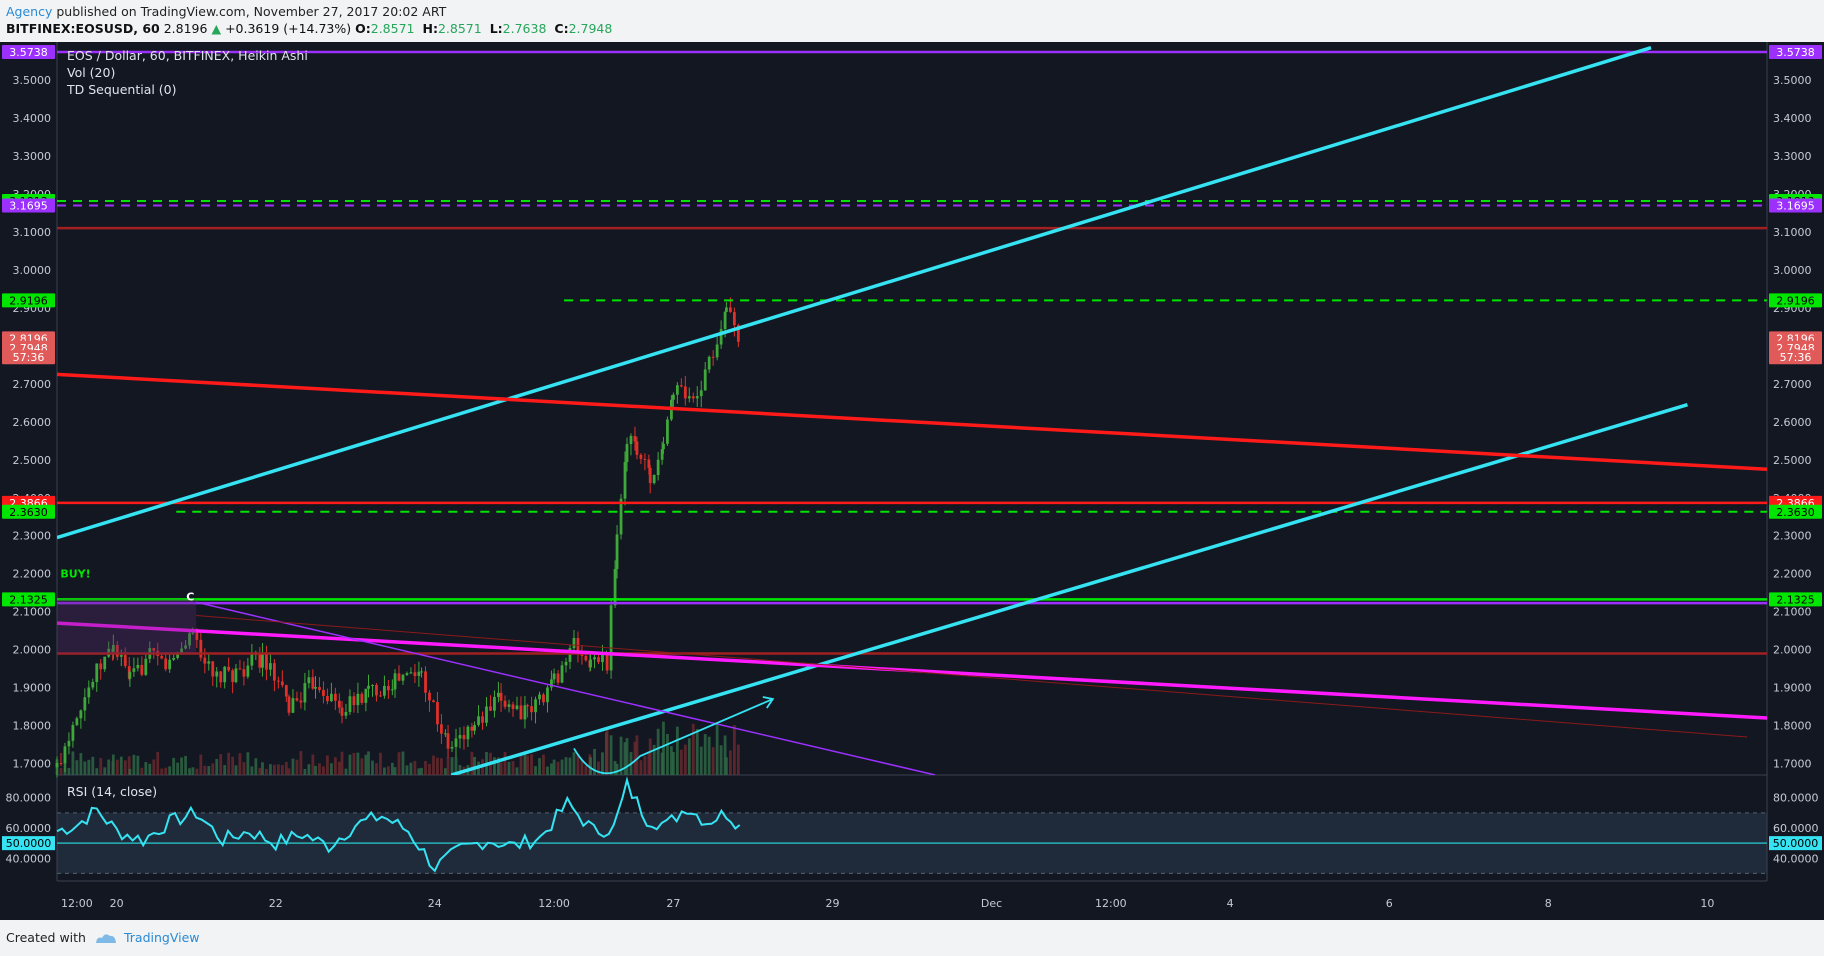 This screenshot has width=1824, height=956. Describe the element at coordinates (117, 903) in the screenshot. I see `time-tick-label: 20` at that location.